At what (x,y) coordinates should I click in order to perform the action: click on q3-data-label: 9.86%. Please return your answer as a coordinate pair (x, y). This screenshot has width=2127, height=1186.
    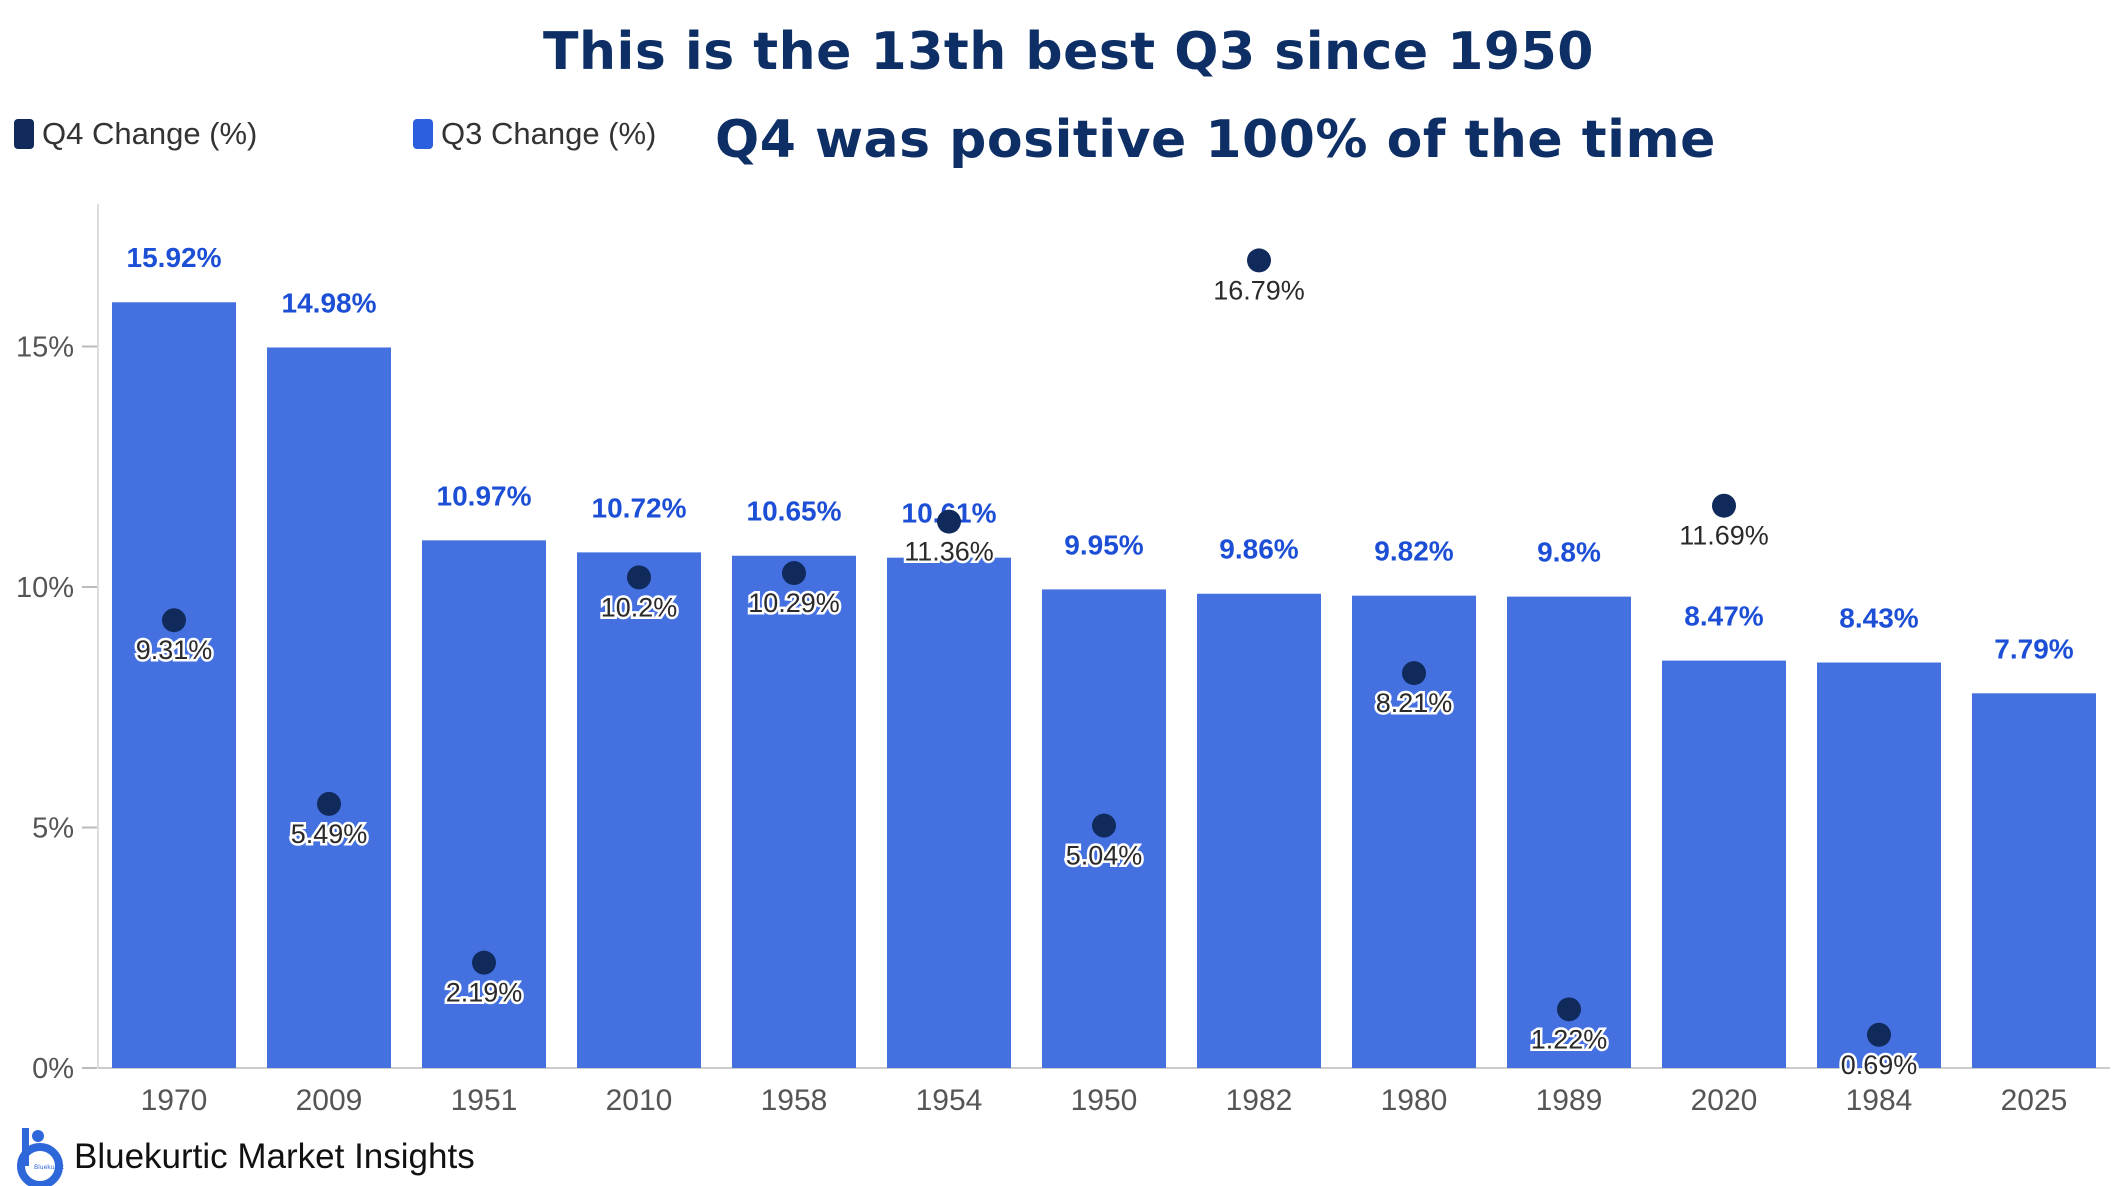
    Looking at the image, I should click on (1258, 549).